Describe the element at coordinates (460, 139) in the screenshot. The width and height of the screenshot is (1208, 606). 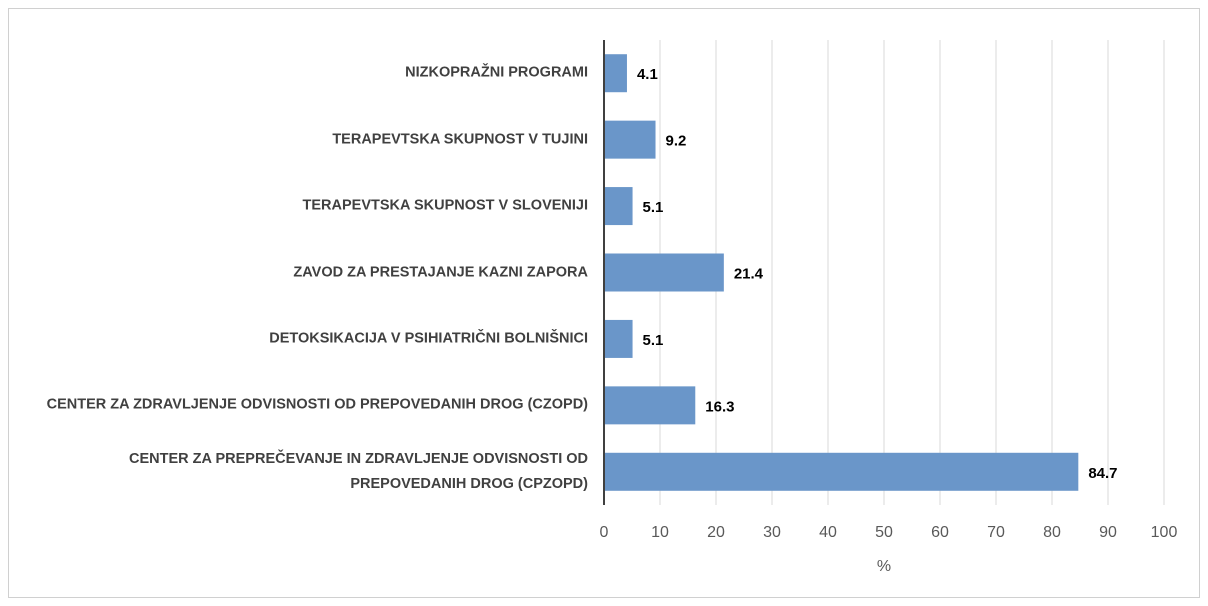
I see `y-tick-label: TERAPEVTSKA SKUPNOST V TUJINI` at that location.